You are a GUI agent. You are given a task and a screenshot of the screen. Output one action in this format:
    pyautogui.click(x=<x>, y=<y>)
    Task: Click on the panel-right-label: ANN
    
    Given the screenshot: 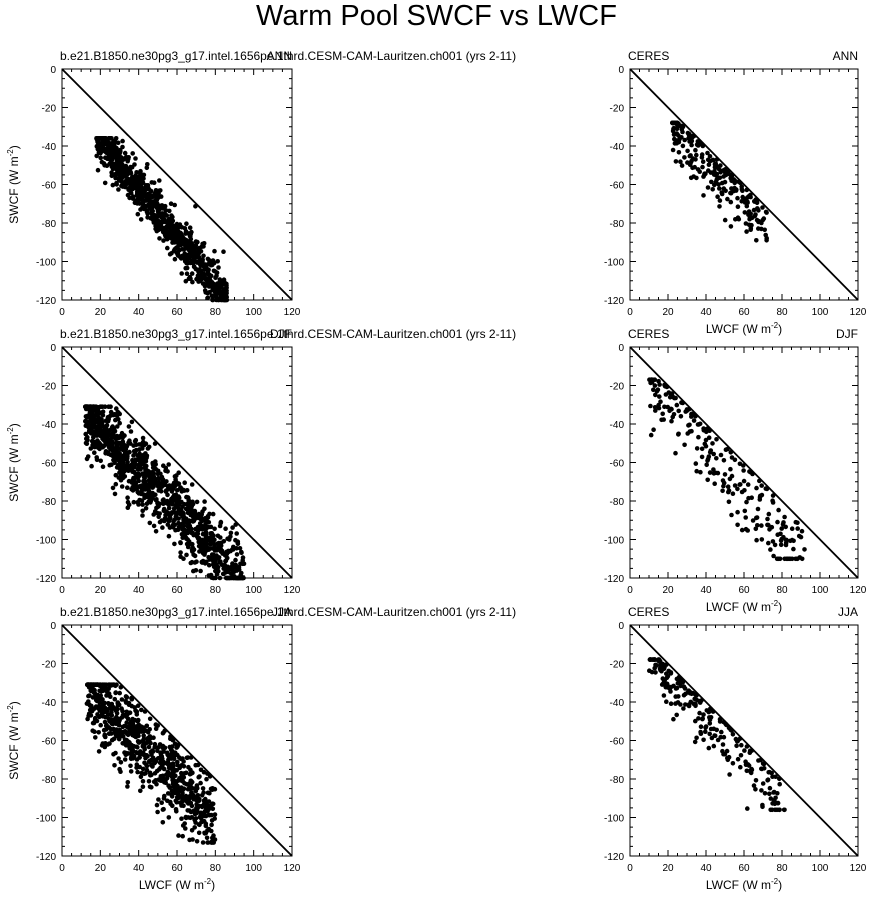 What is the action you would take?
    pyautogui.click(x=279, y=56)
    